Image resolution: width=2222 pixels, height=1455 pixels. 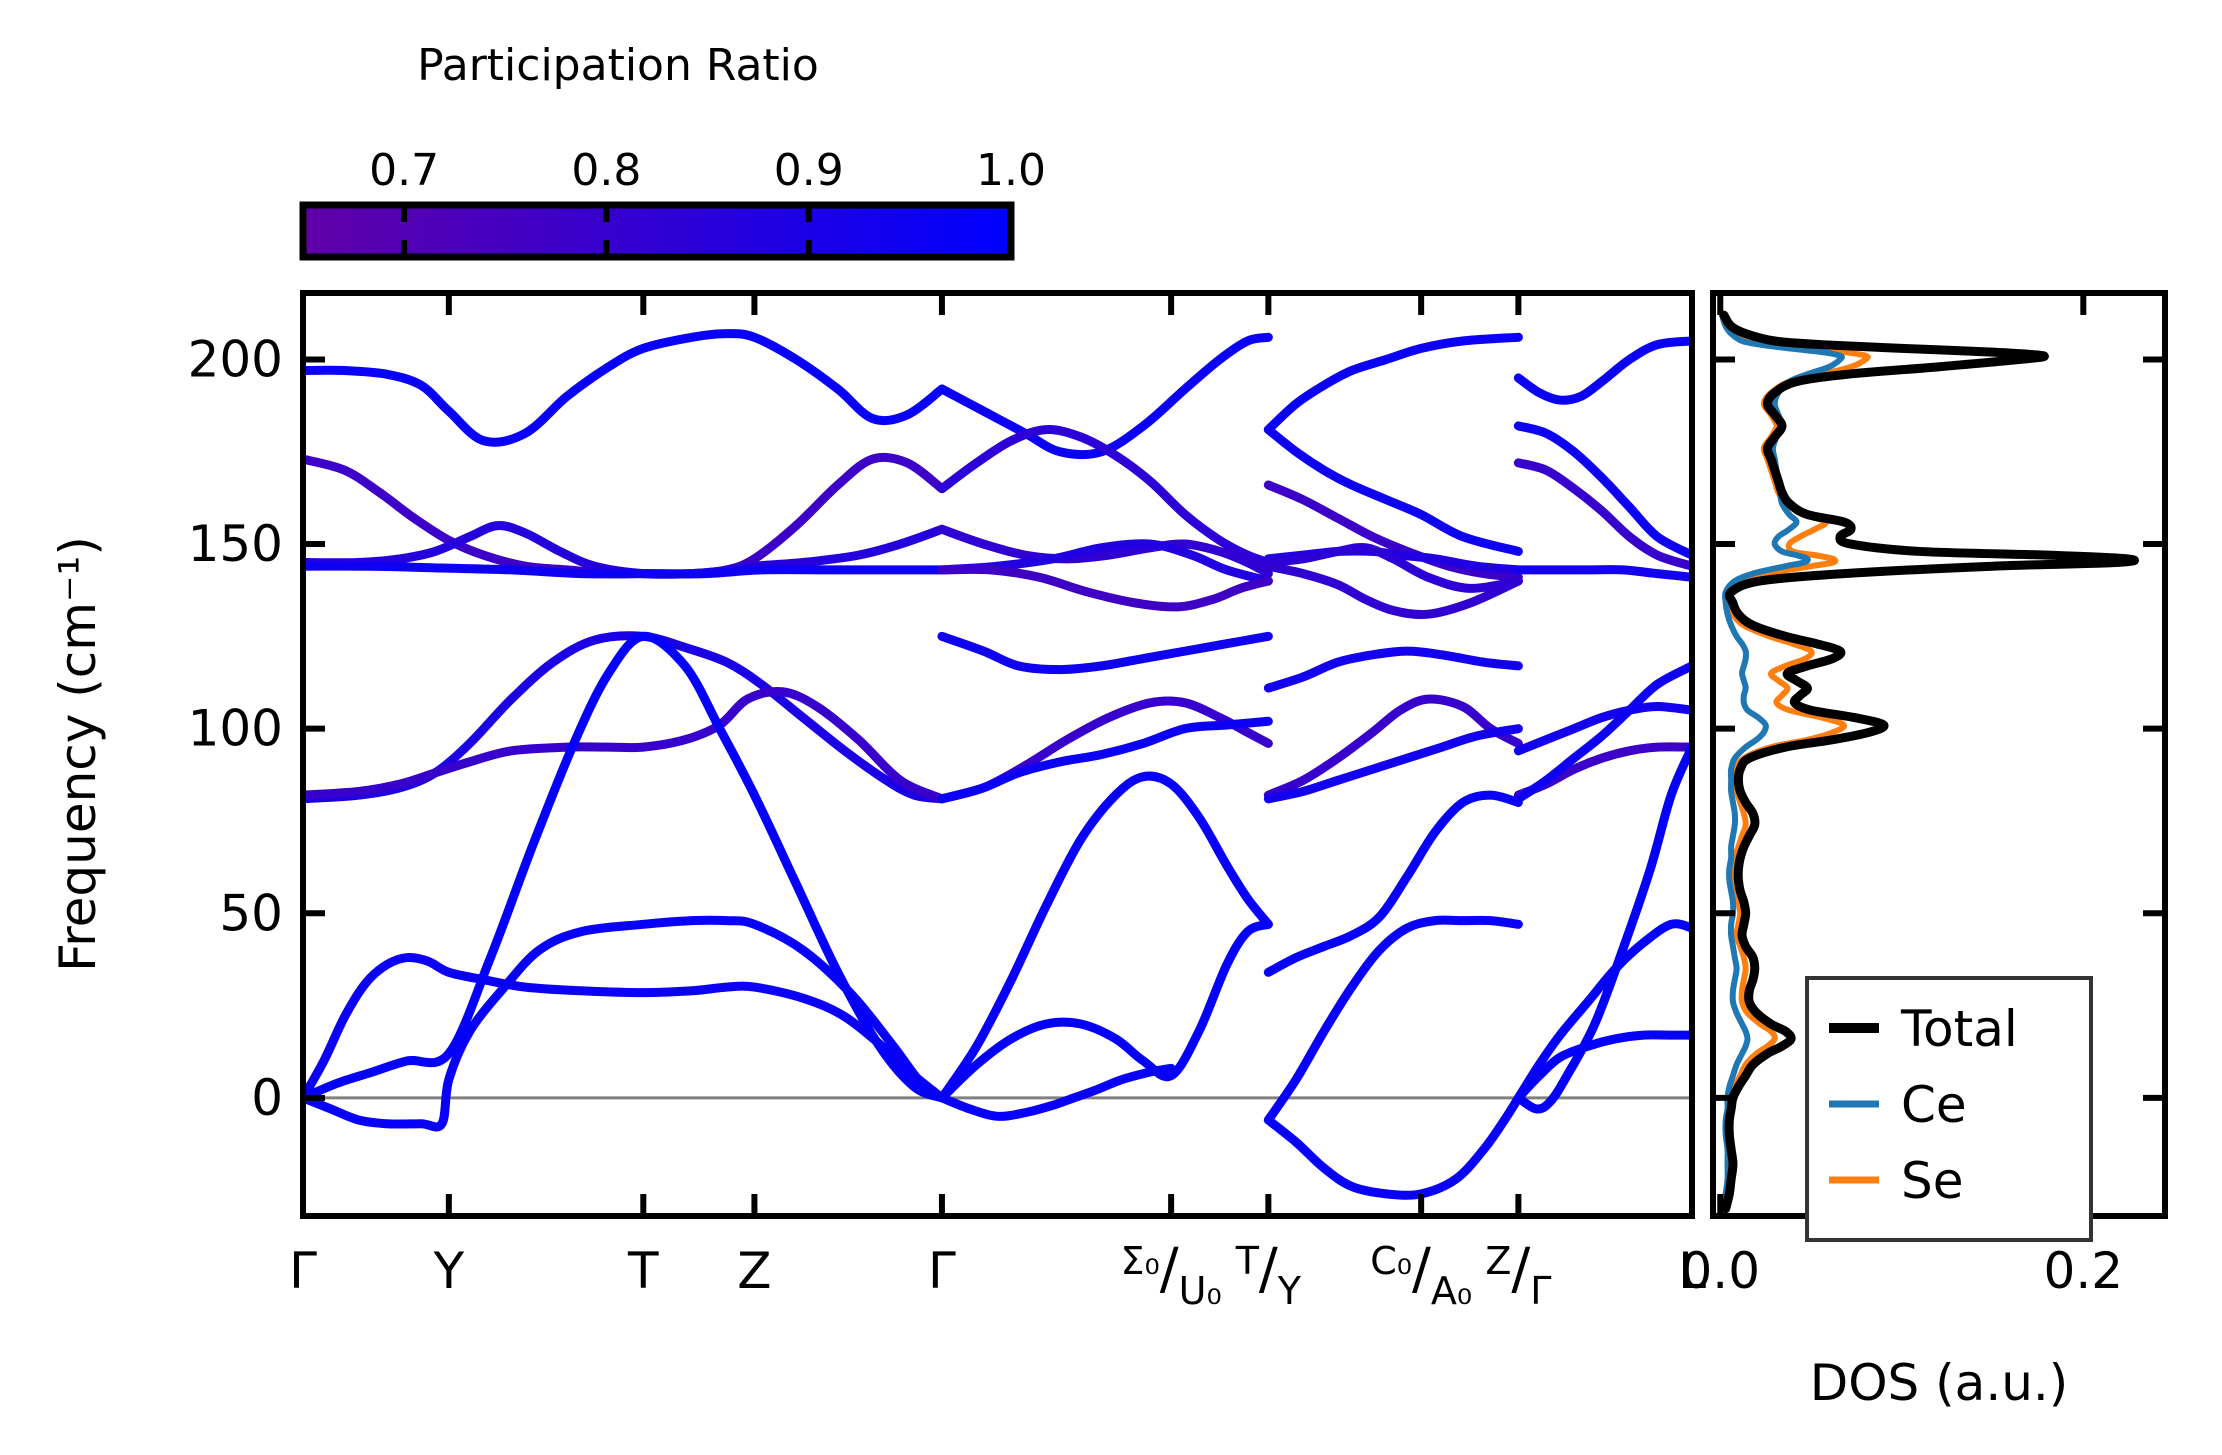 I want to click on colorbar-group: Participation Ratio 0.7 0.8 0.9 1.0, so click(x=672, y=150).